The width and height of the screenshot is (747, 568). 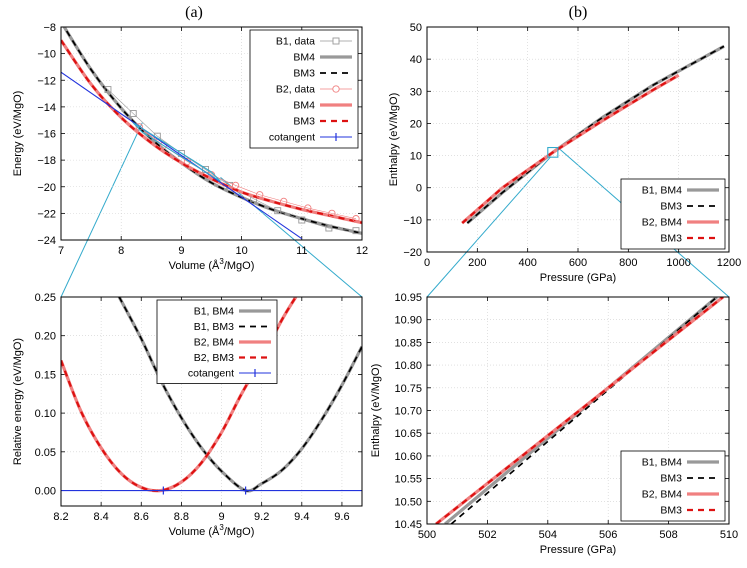 What do you see at coordinates (60, 517) in the screenshot?
I see `x-tick-label: 8.2` at bounding box center [60, 517].